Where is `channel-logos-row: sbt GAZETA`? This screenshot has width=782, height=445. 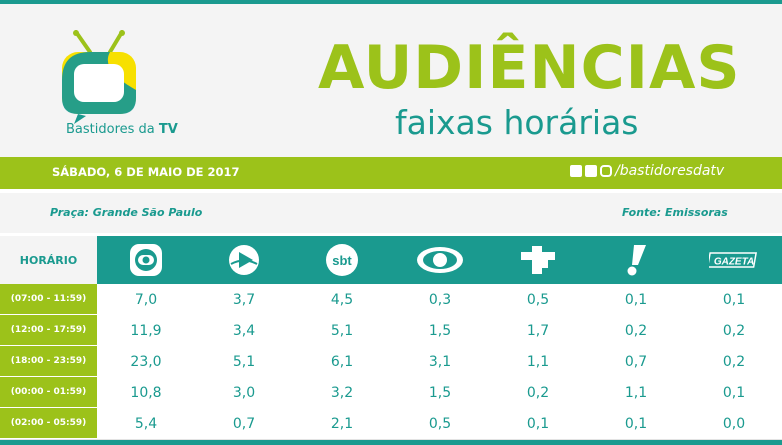 channel-logos-row: sbt GAZETA is located at coordinates (439, 260).